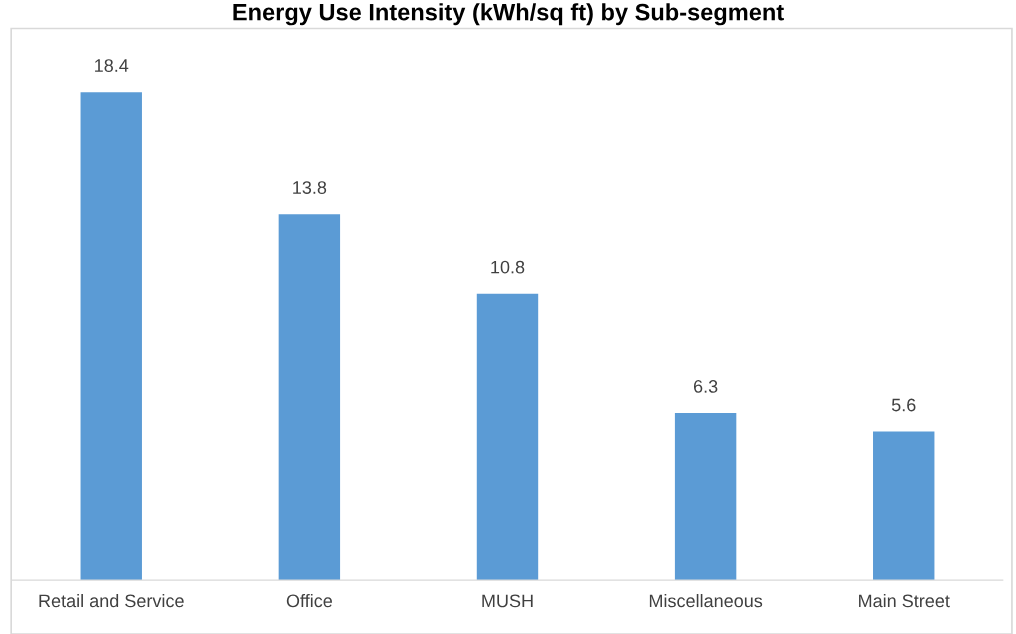  I want to click on data-label: 13.8, so click(310, 187).